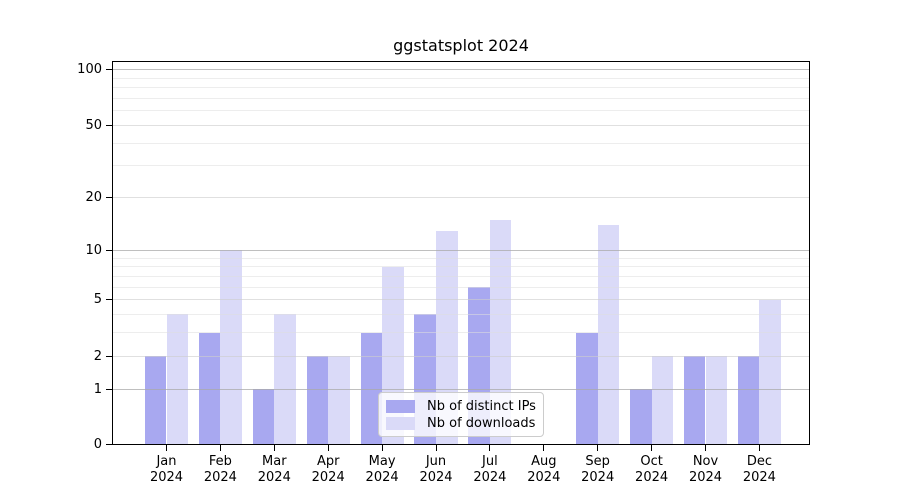 The width and height of the screenshot is (900, 500). What do you see at coordinates (652, 469) in the screenshot?
I see `x-axis-tick-label: Oct 2024` at bounding box center [652, 469].